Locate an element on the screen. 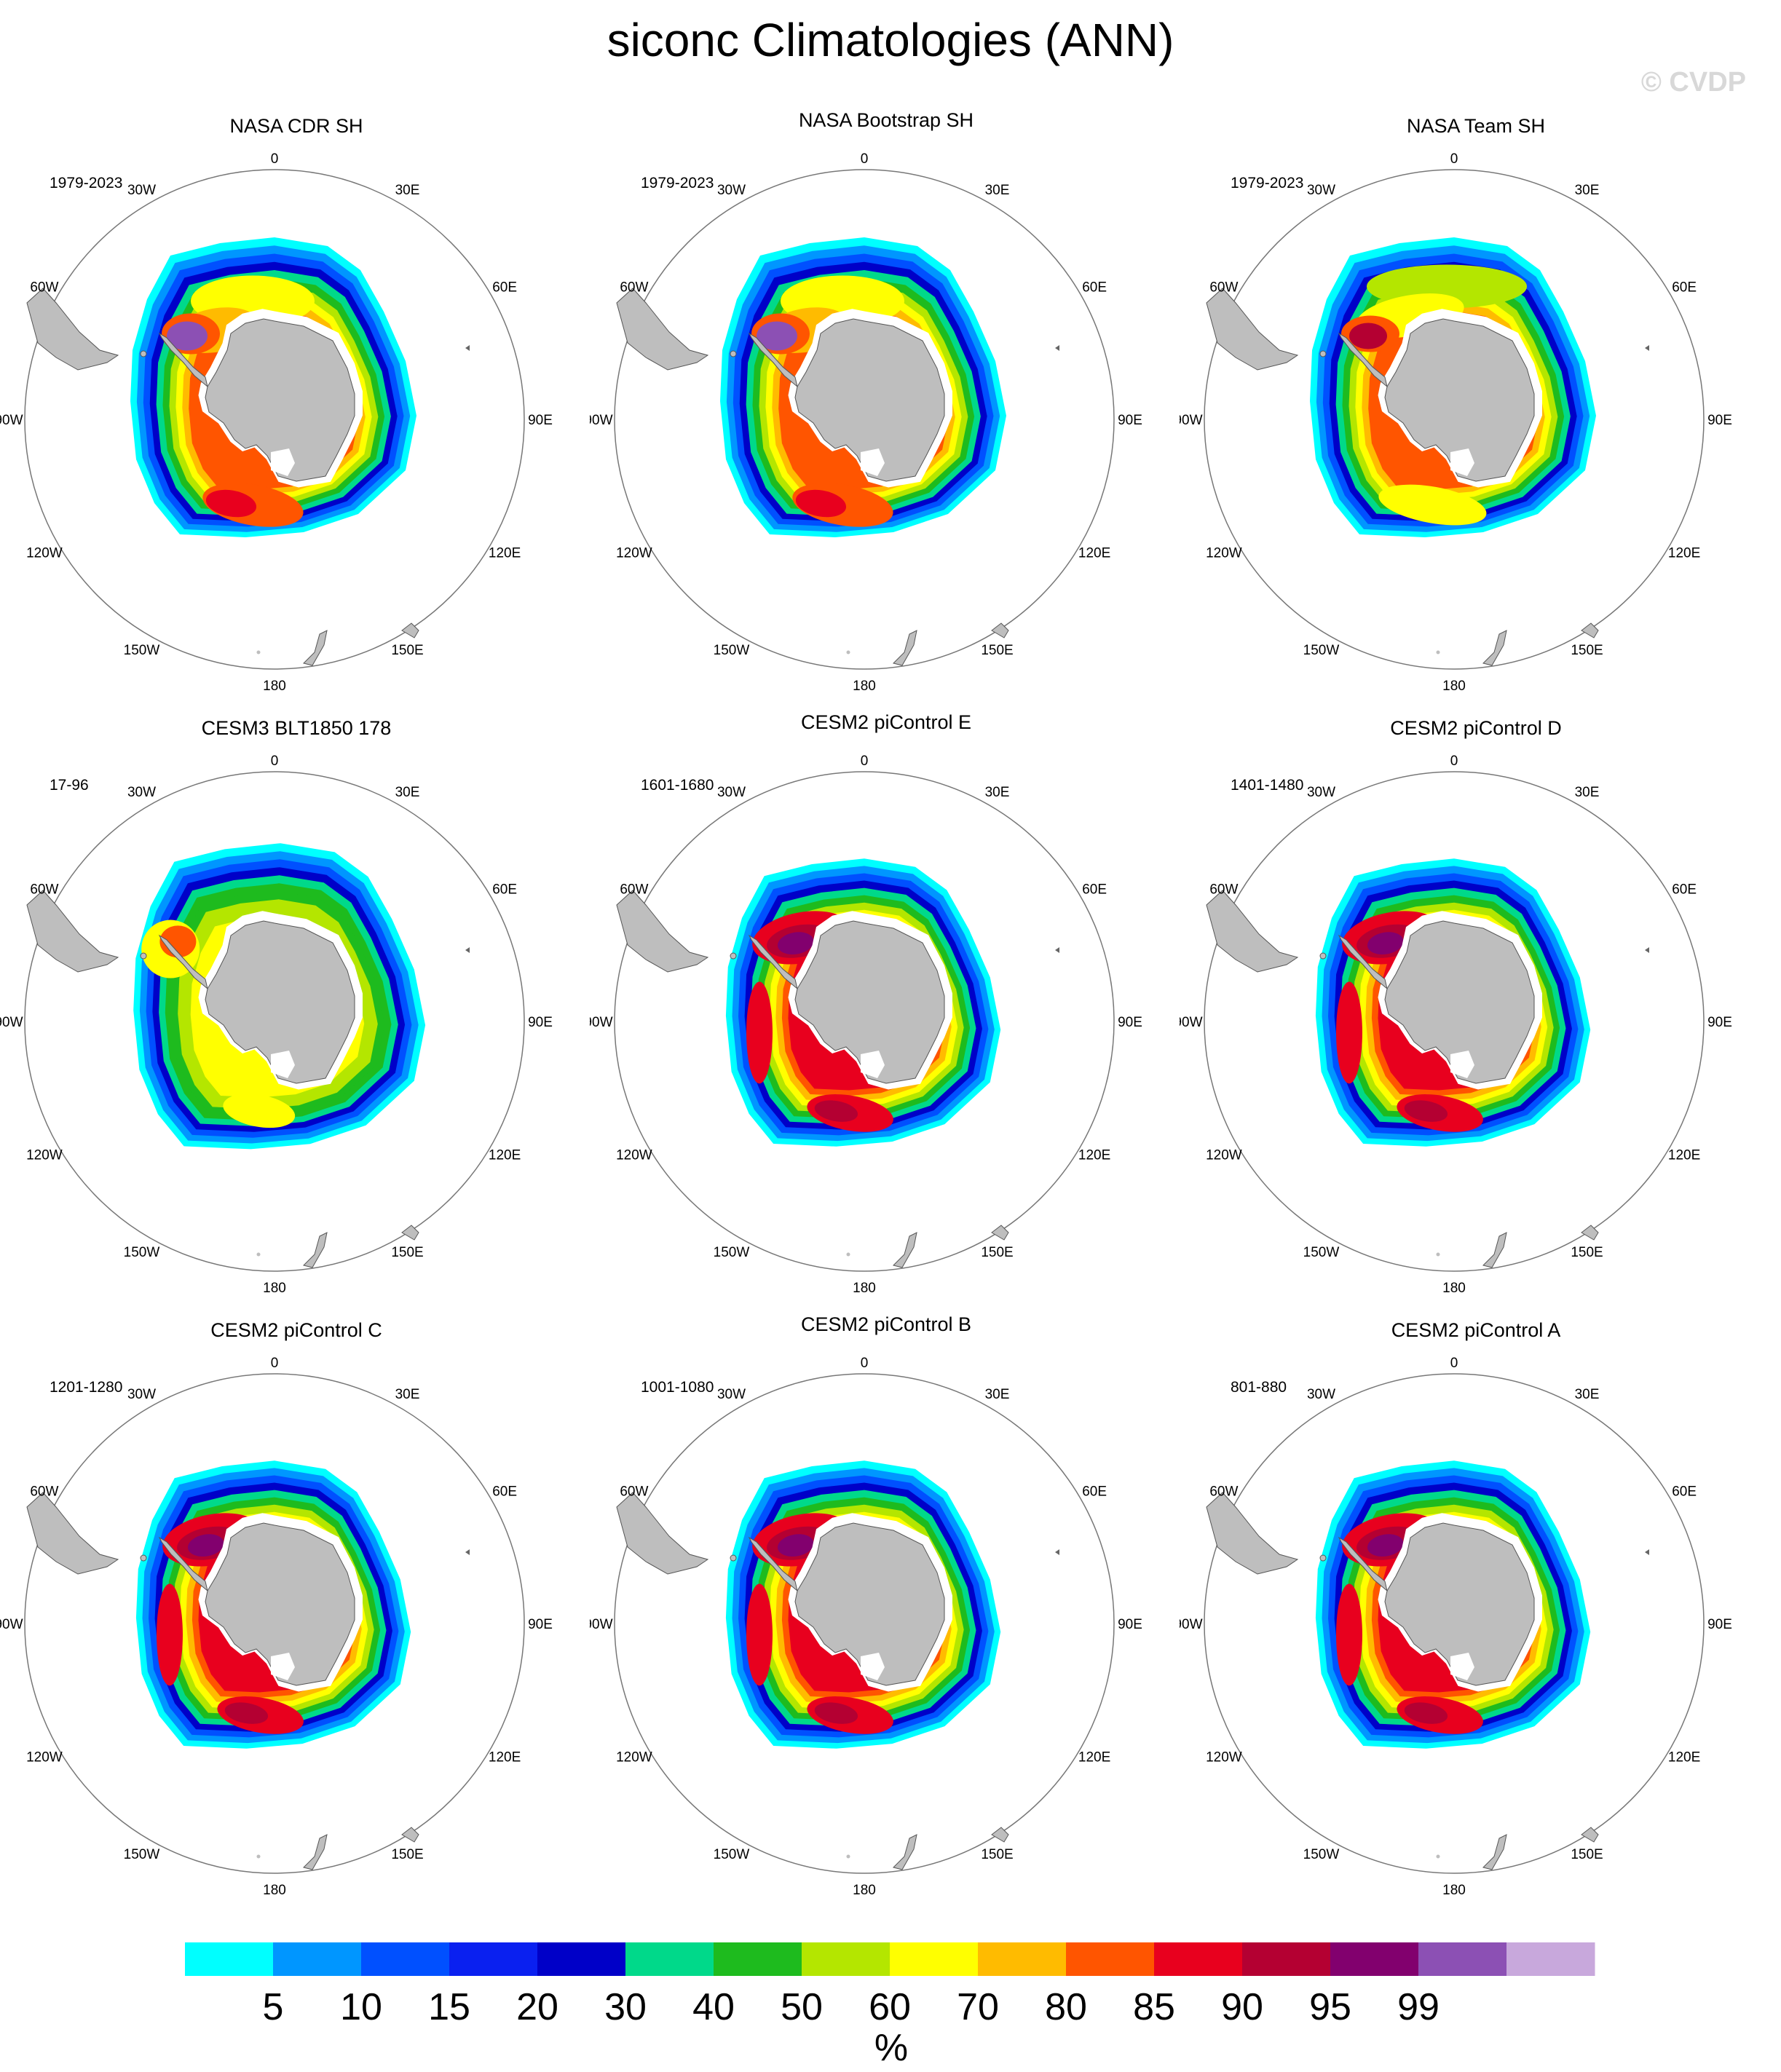 The height and width of the screenshot is (2072, 1781). colorbar-tick-label: 95 is located at coordinates (1330, 2007).